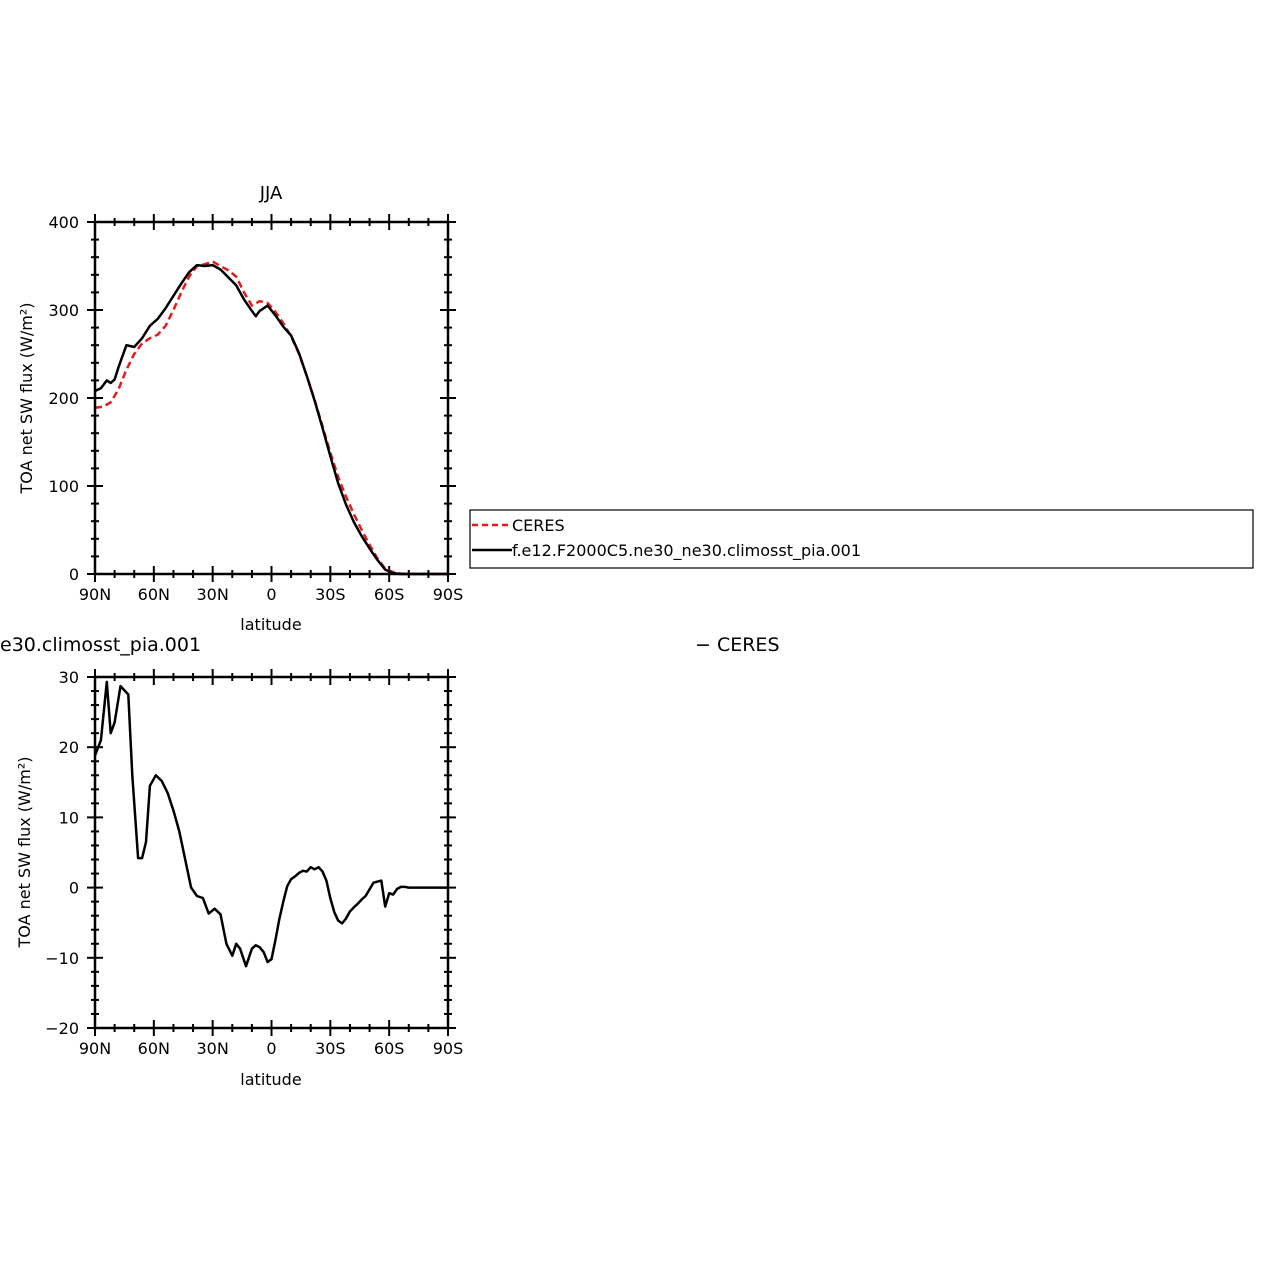  I want to click on bottom-xtick-label: 60S, so click(389, 1048).